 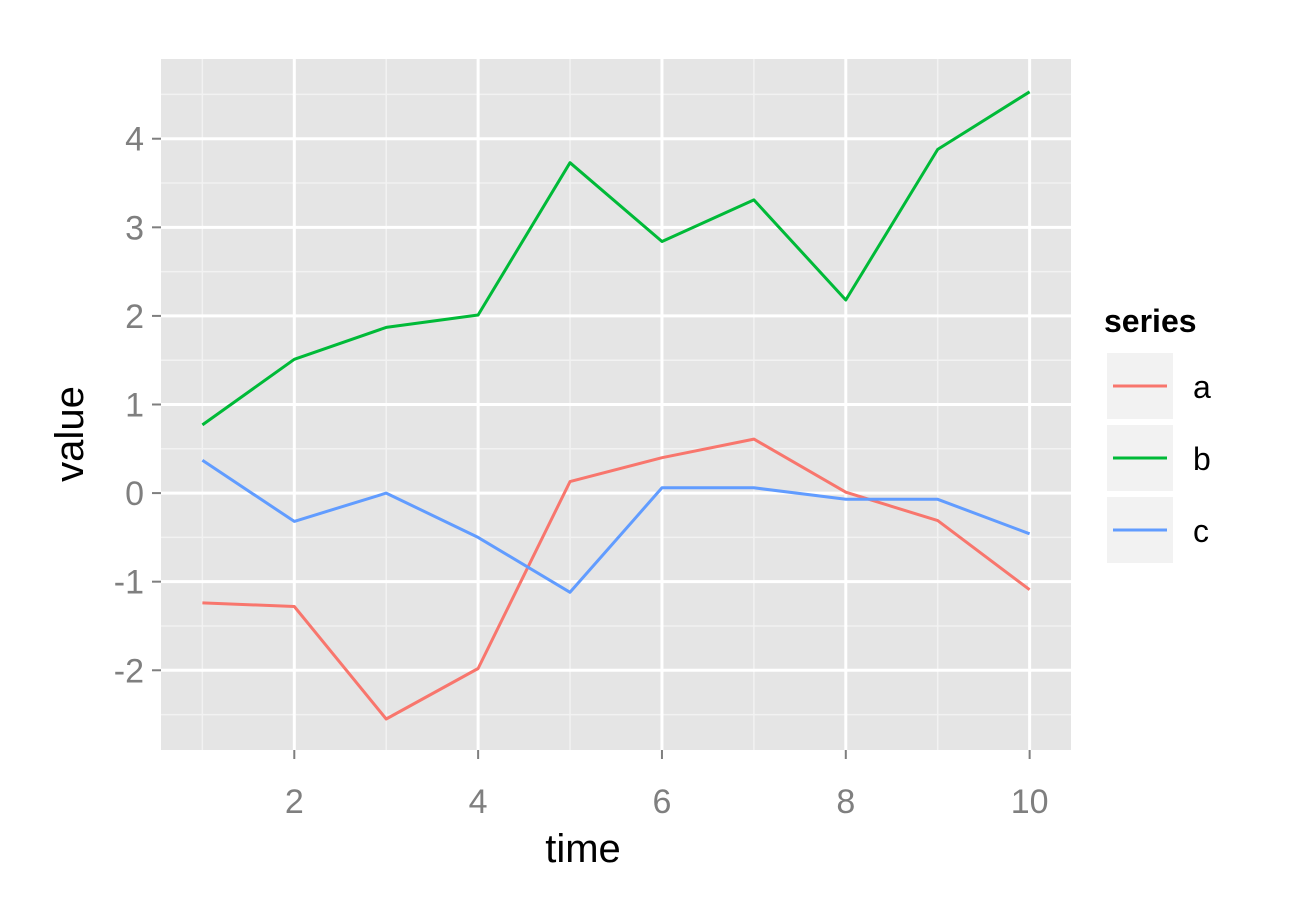 I want to click on x-tick-label: 6, so click(x=661, y=802).